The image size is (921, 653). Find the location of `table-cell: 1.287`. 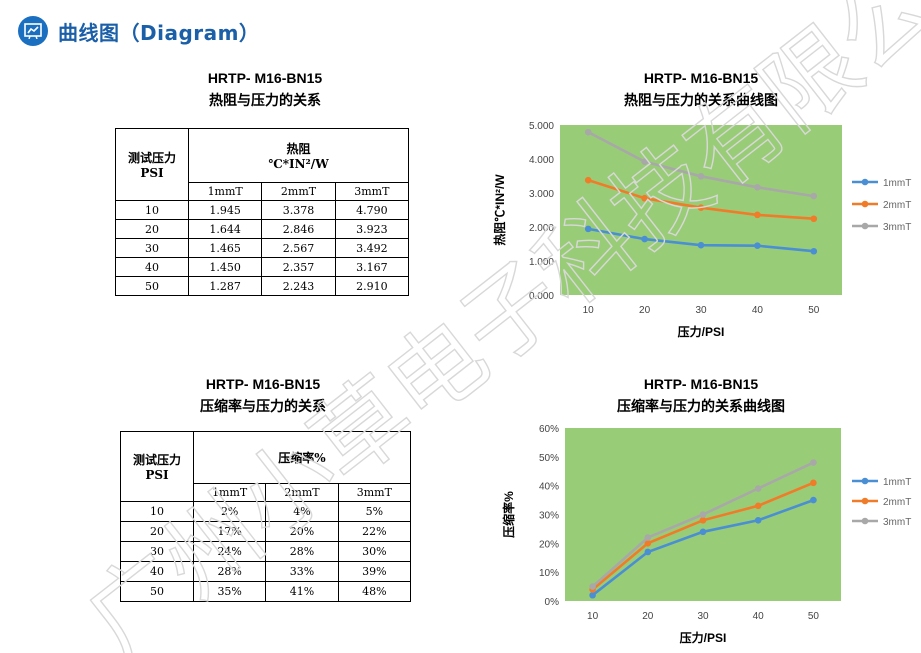

table-cell: 1.287 is located at coordinates (225, 286).